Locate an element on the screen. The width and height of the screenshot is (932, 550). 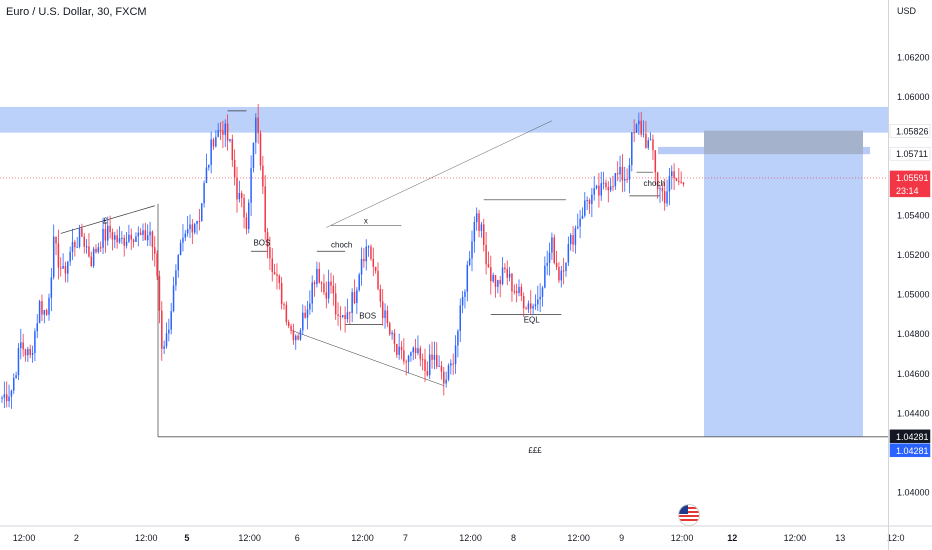
us-flag-event-icon is located at coordinates (689, 515).